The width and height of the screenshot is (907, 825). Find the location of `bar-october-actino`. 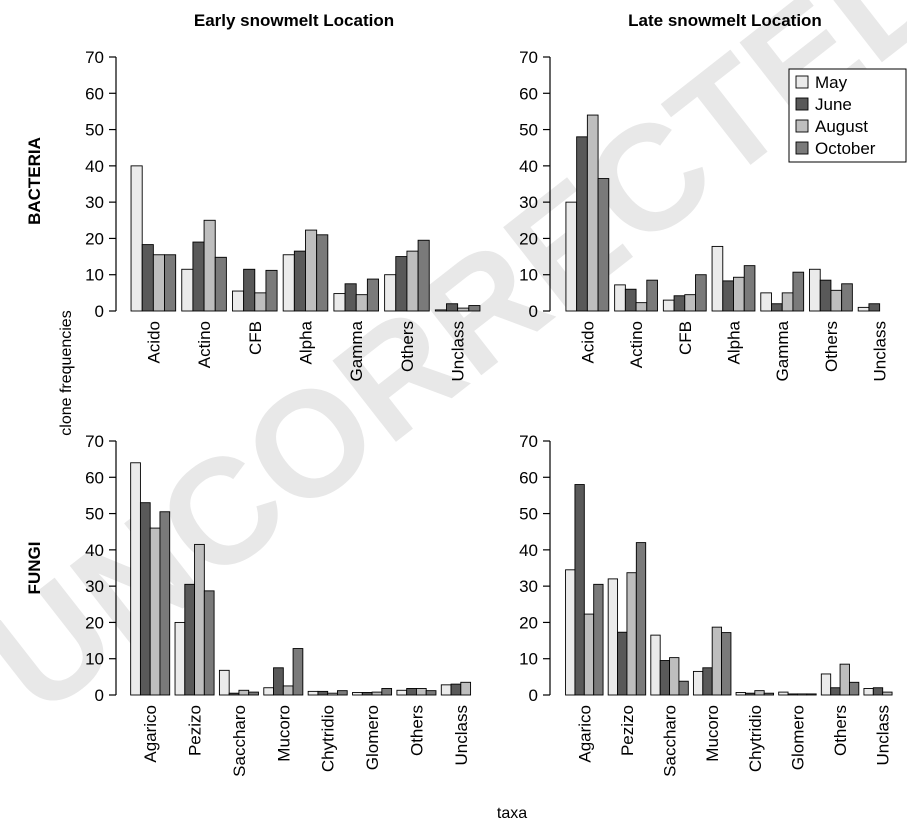

bar-october-actino is located at coordinates (652, 295).